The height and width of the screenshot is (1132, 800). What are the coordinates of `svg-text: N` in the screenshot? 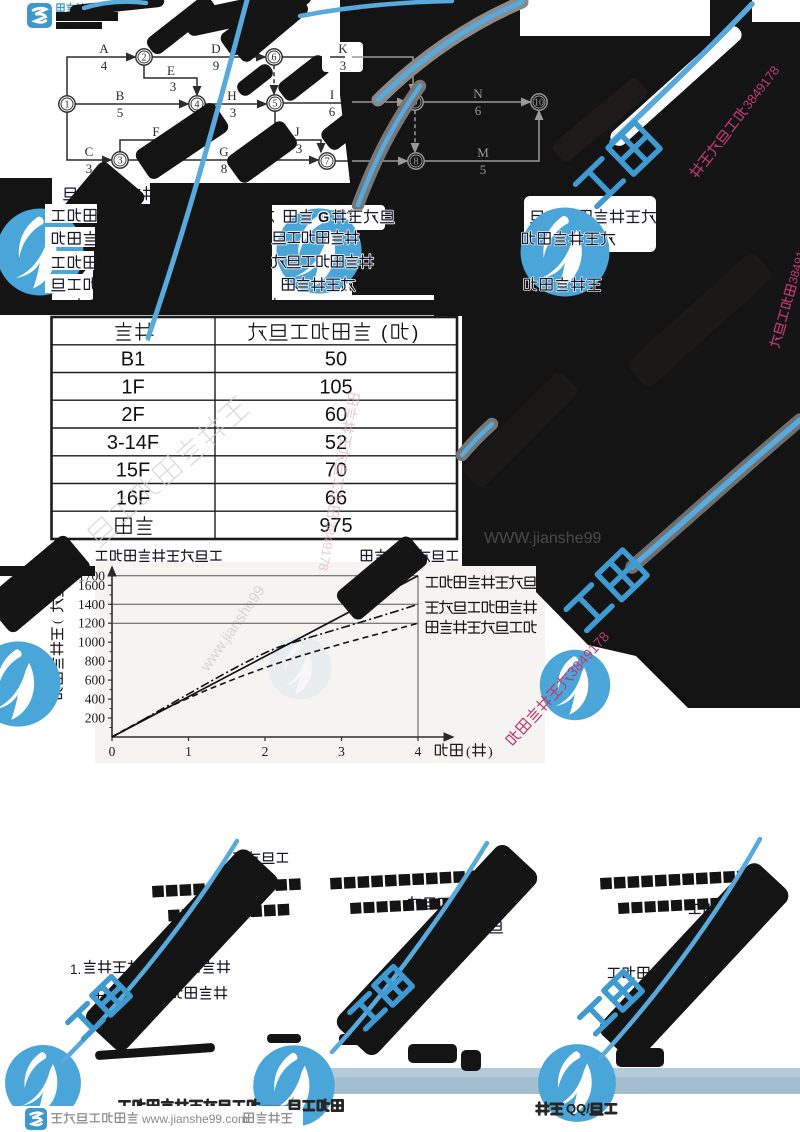 It's located at (478, 93).